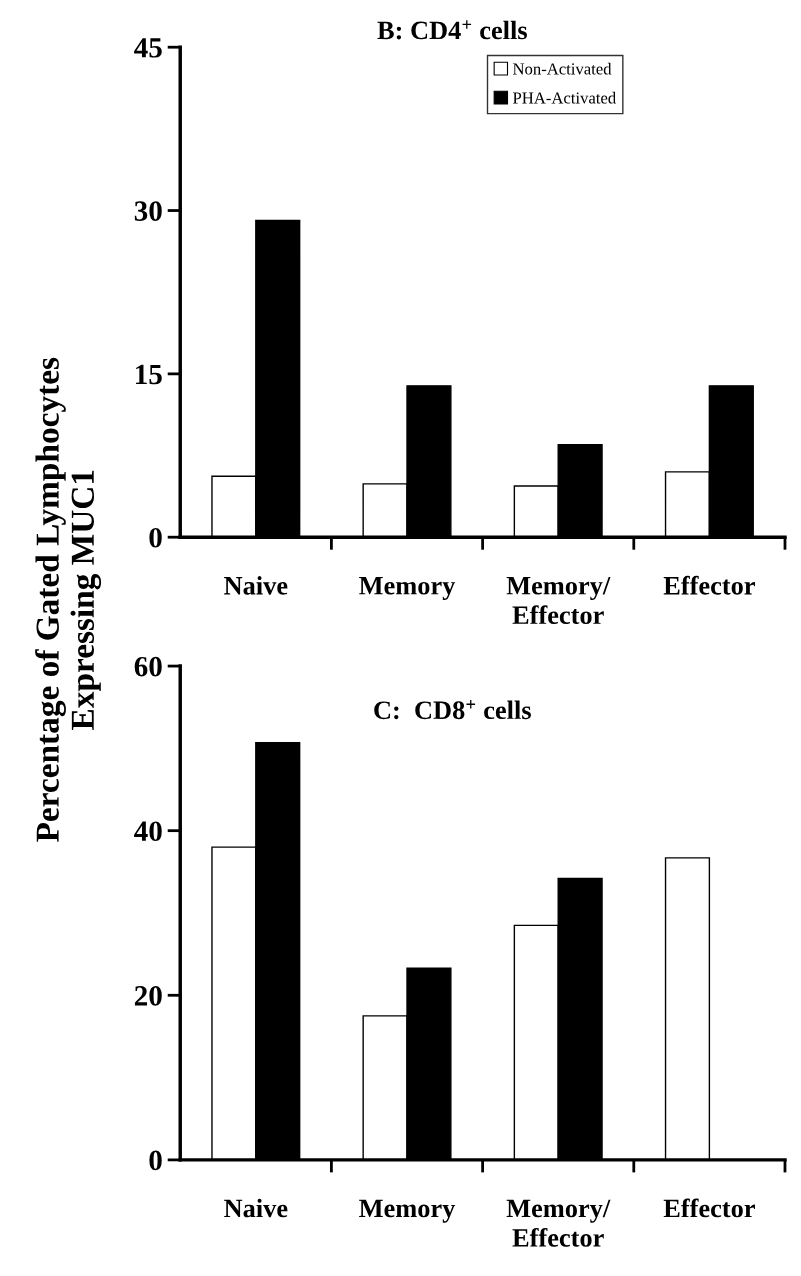  What do you see at coordinates (452, 709) in the screenshot?
I see `text: C: CD8$^{+}$ cells` at bounding box center [452, 709].